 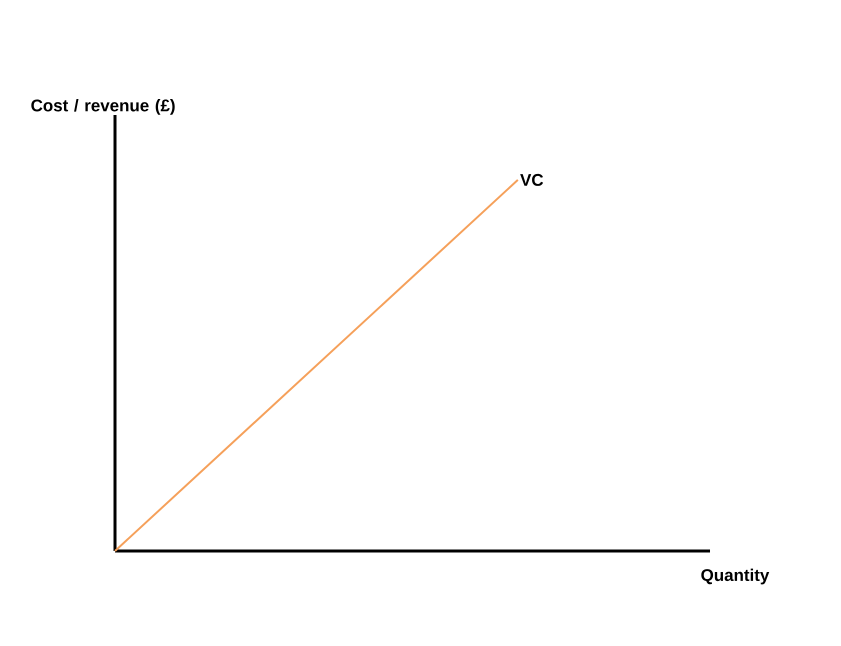 What do you see at coordinates (103, 107) in the screenshot?
I see `y-axis-title: Cost / revenue (£)` at bounding box center [103, 107].